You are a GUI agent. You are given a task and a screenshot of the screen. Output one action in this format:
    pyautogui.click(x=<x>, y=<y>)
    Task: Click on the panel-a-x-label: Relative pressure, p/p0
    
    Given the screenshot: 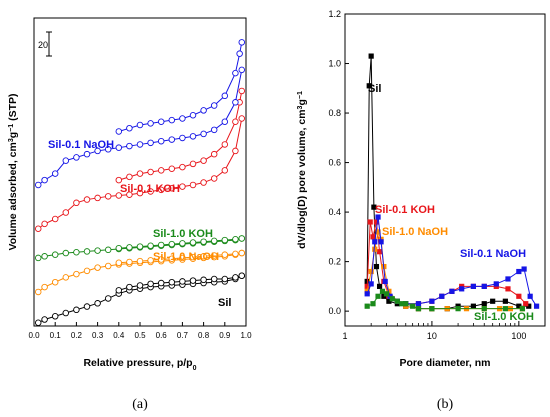 What is the action you would take?
    pyautogui.click(x=139, y=364)
    